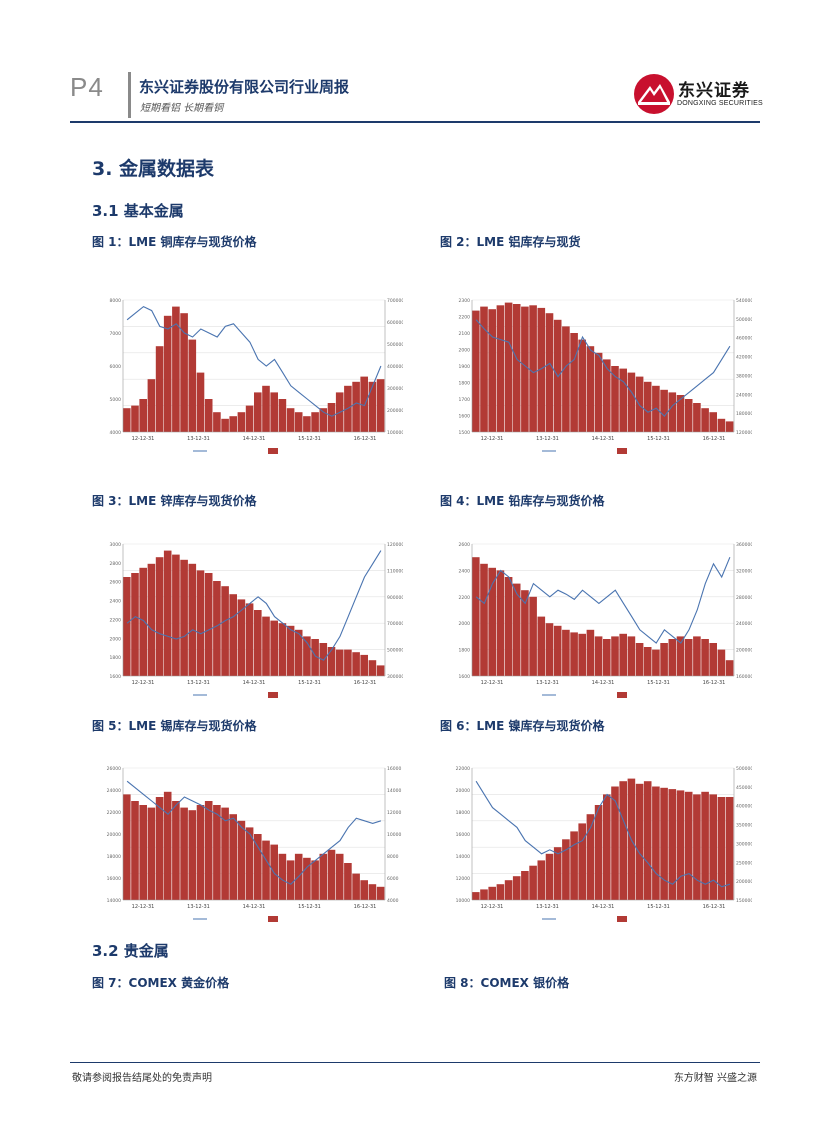 The height and width of the screenshot is (1122, 827). Describe the element at coordinates (744, 301) in the screenshot. I see `y-right-tick-label: 5400000` at that location.